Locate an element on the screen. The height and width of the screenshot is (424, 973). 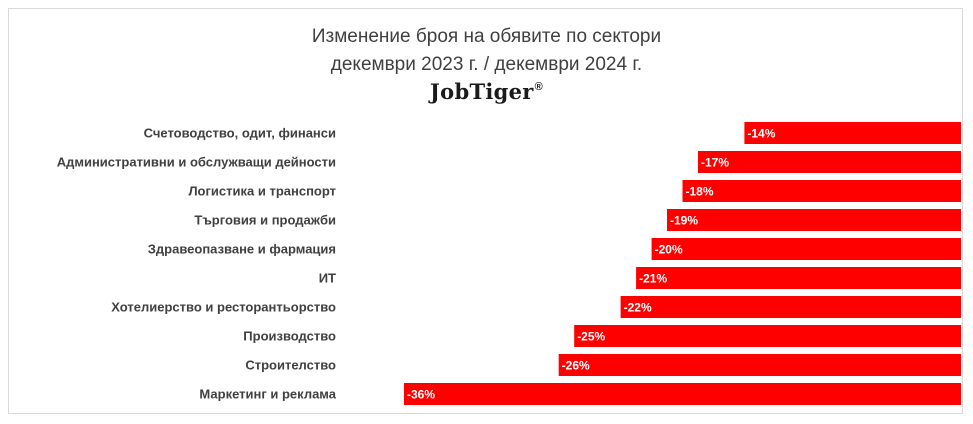
registered-mark: ® is located at coordinates (539, 87).